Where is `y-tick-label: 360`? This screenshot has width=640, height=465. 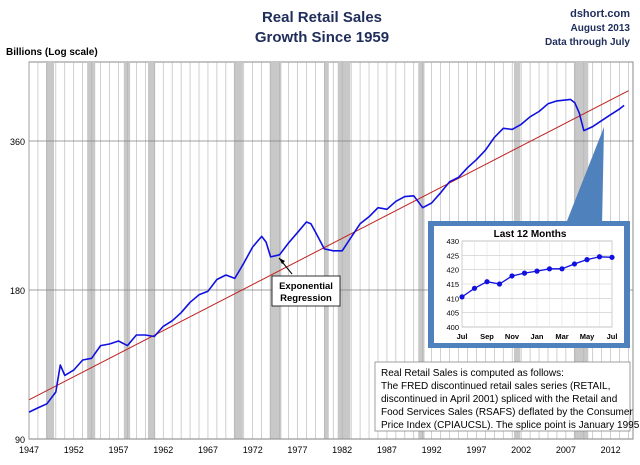
y-tick-label: 360 is located at coordinates (17, 142).